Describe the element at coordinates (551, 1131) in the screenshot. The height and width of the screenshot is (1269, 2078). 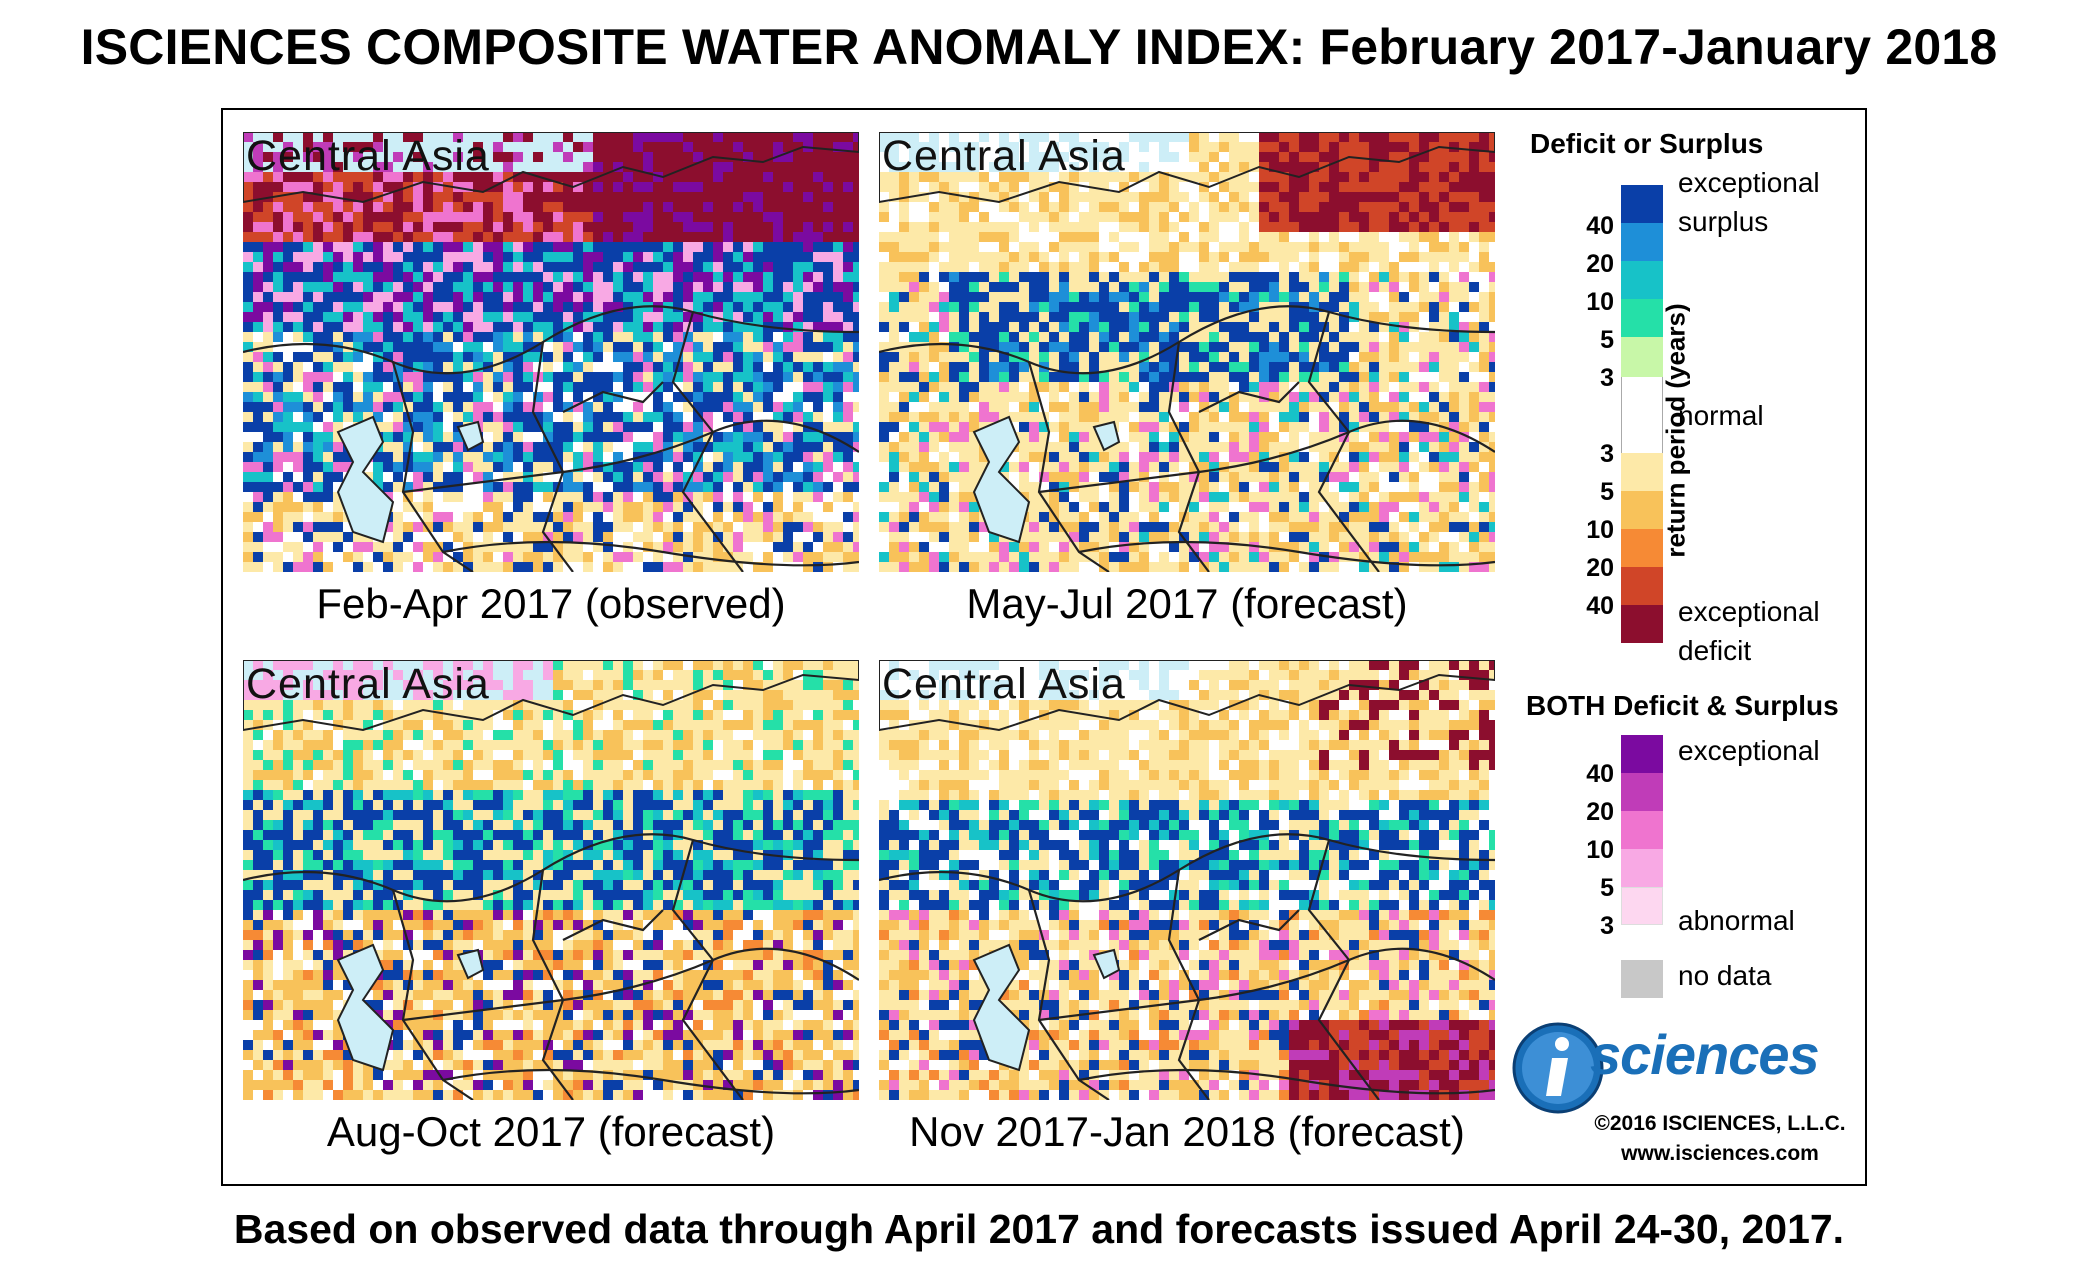
I see `panel-caption-aug-oct-2017: Aug-Oct 2017 (forecast)` at that location.